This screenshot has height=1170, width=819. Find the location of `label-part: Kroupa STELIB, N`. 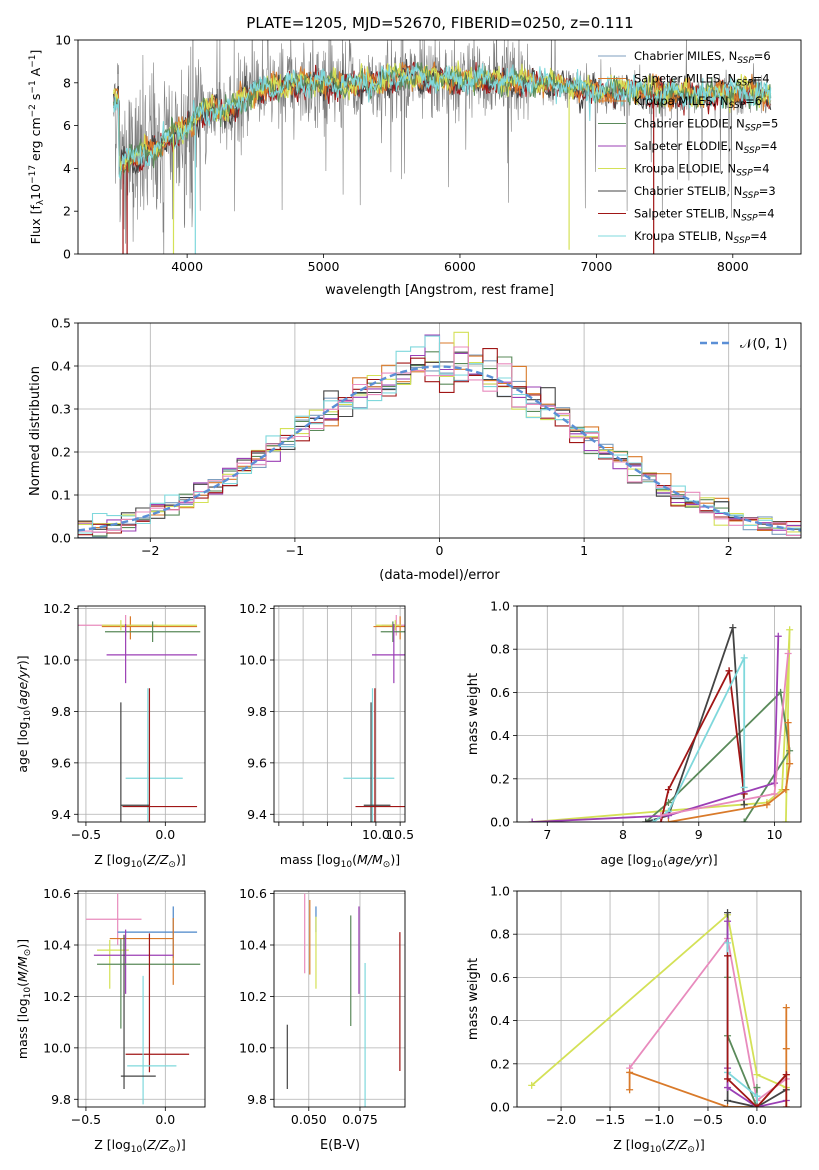

label-part: Kroupa STELIB, N is located at coordinates (684, 236).